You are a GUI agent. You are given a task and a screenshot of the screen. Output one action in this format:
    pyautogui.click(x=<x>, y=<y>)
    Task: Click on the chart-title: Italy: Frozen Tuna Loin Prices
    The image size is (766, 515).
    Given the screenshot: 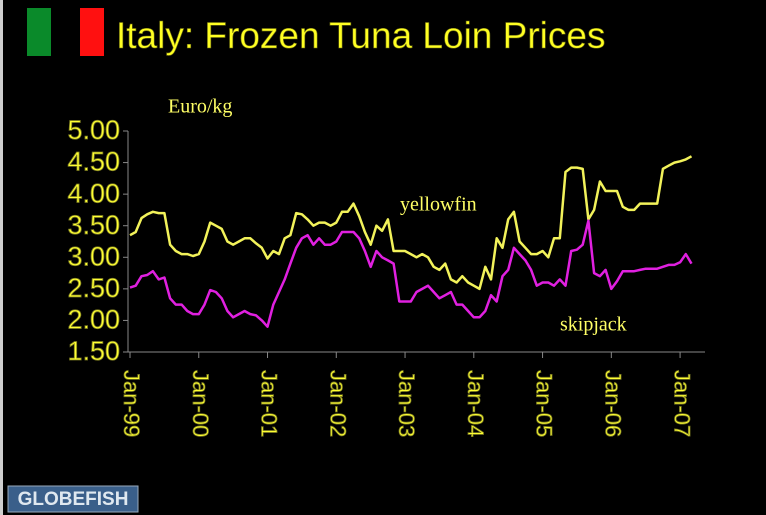 What is the action you would take?
    pyautogui.click(x=360, y=35)
    